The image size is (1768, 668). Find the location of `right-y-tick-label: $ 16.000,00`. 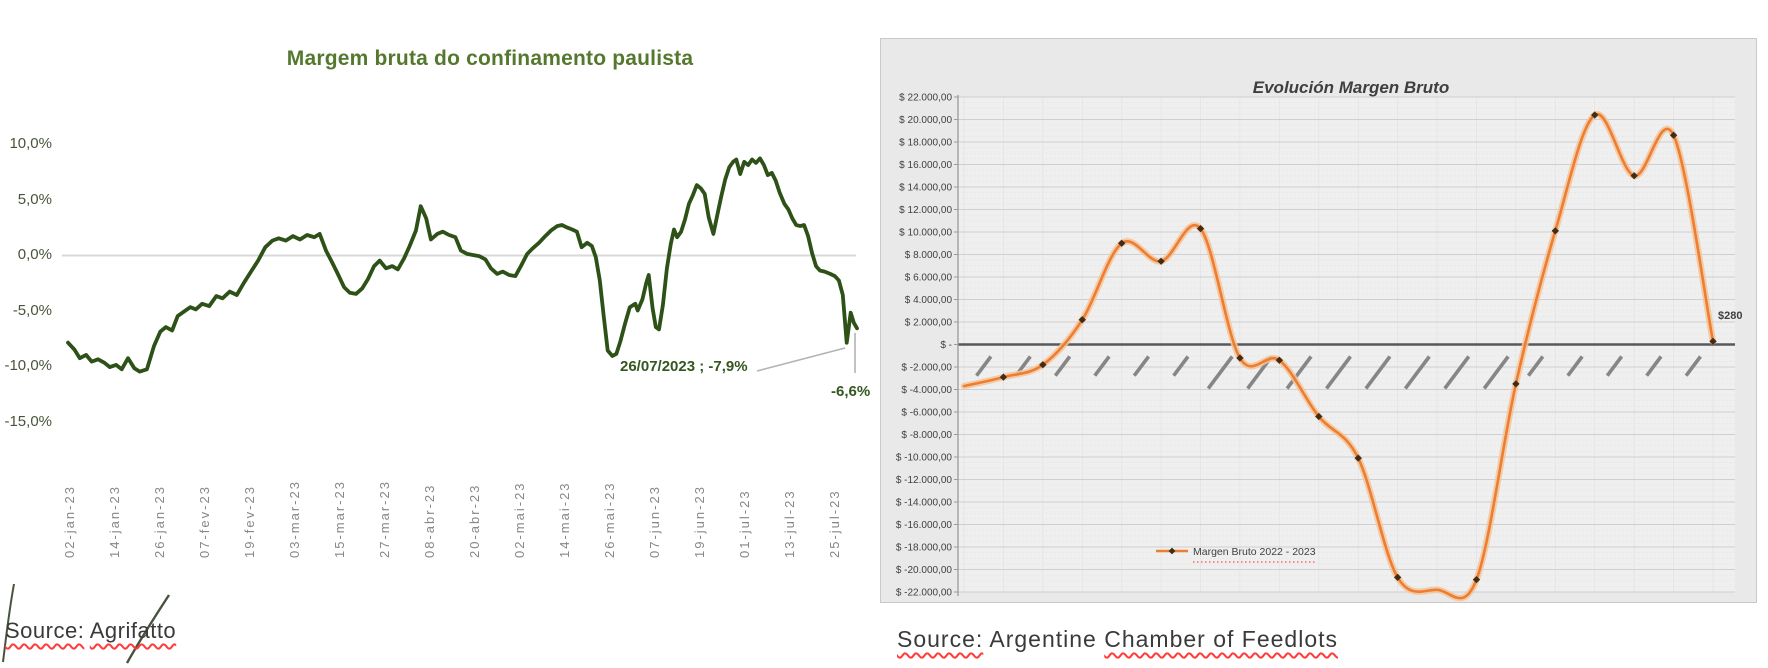

right-y-tick-label: $ 16.000,00 is located at coordinates (925, 165).